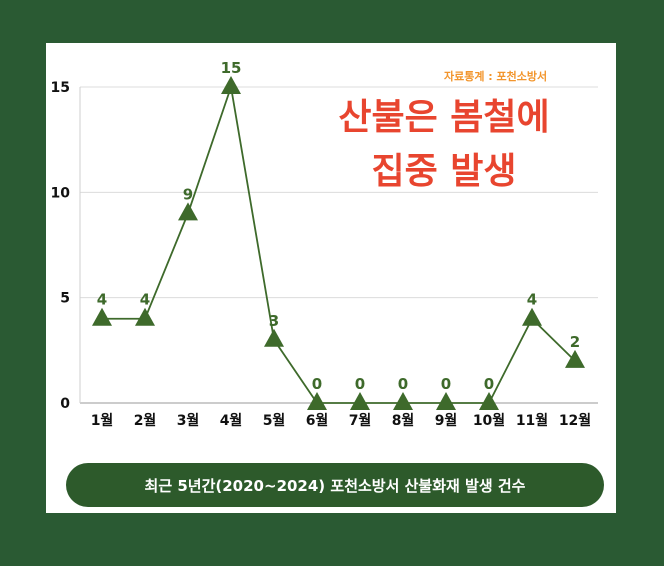 The image size is (664, 566). I want to click on y-tick-5: 5, so click(65, 299).